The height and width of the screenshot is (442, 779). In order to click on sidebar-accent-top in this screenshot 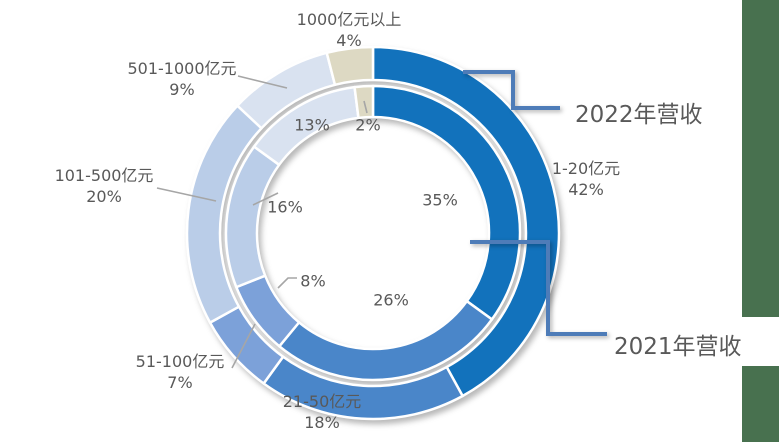, I will do `click(760, 158)`.